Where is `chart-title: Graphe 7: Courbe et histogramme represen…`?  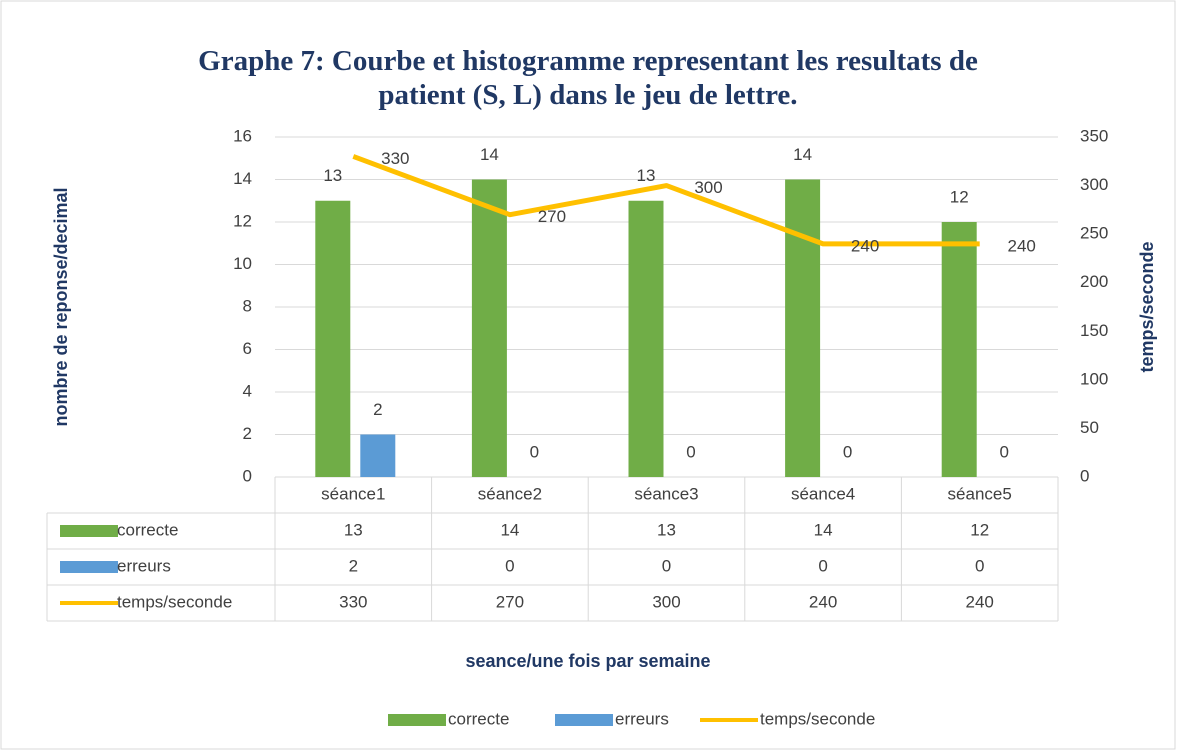 chart-title: Graphe 7: Courbe et histogramme represen… is located at coordinates (588, 78).